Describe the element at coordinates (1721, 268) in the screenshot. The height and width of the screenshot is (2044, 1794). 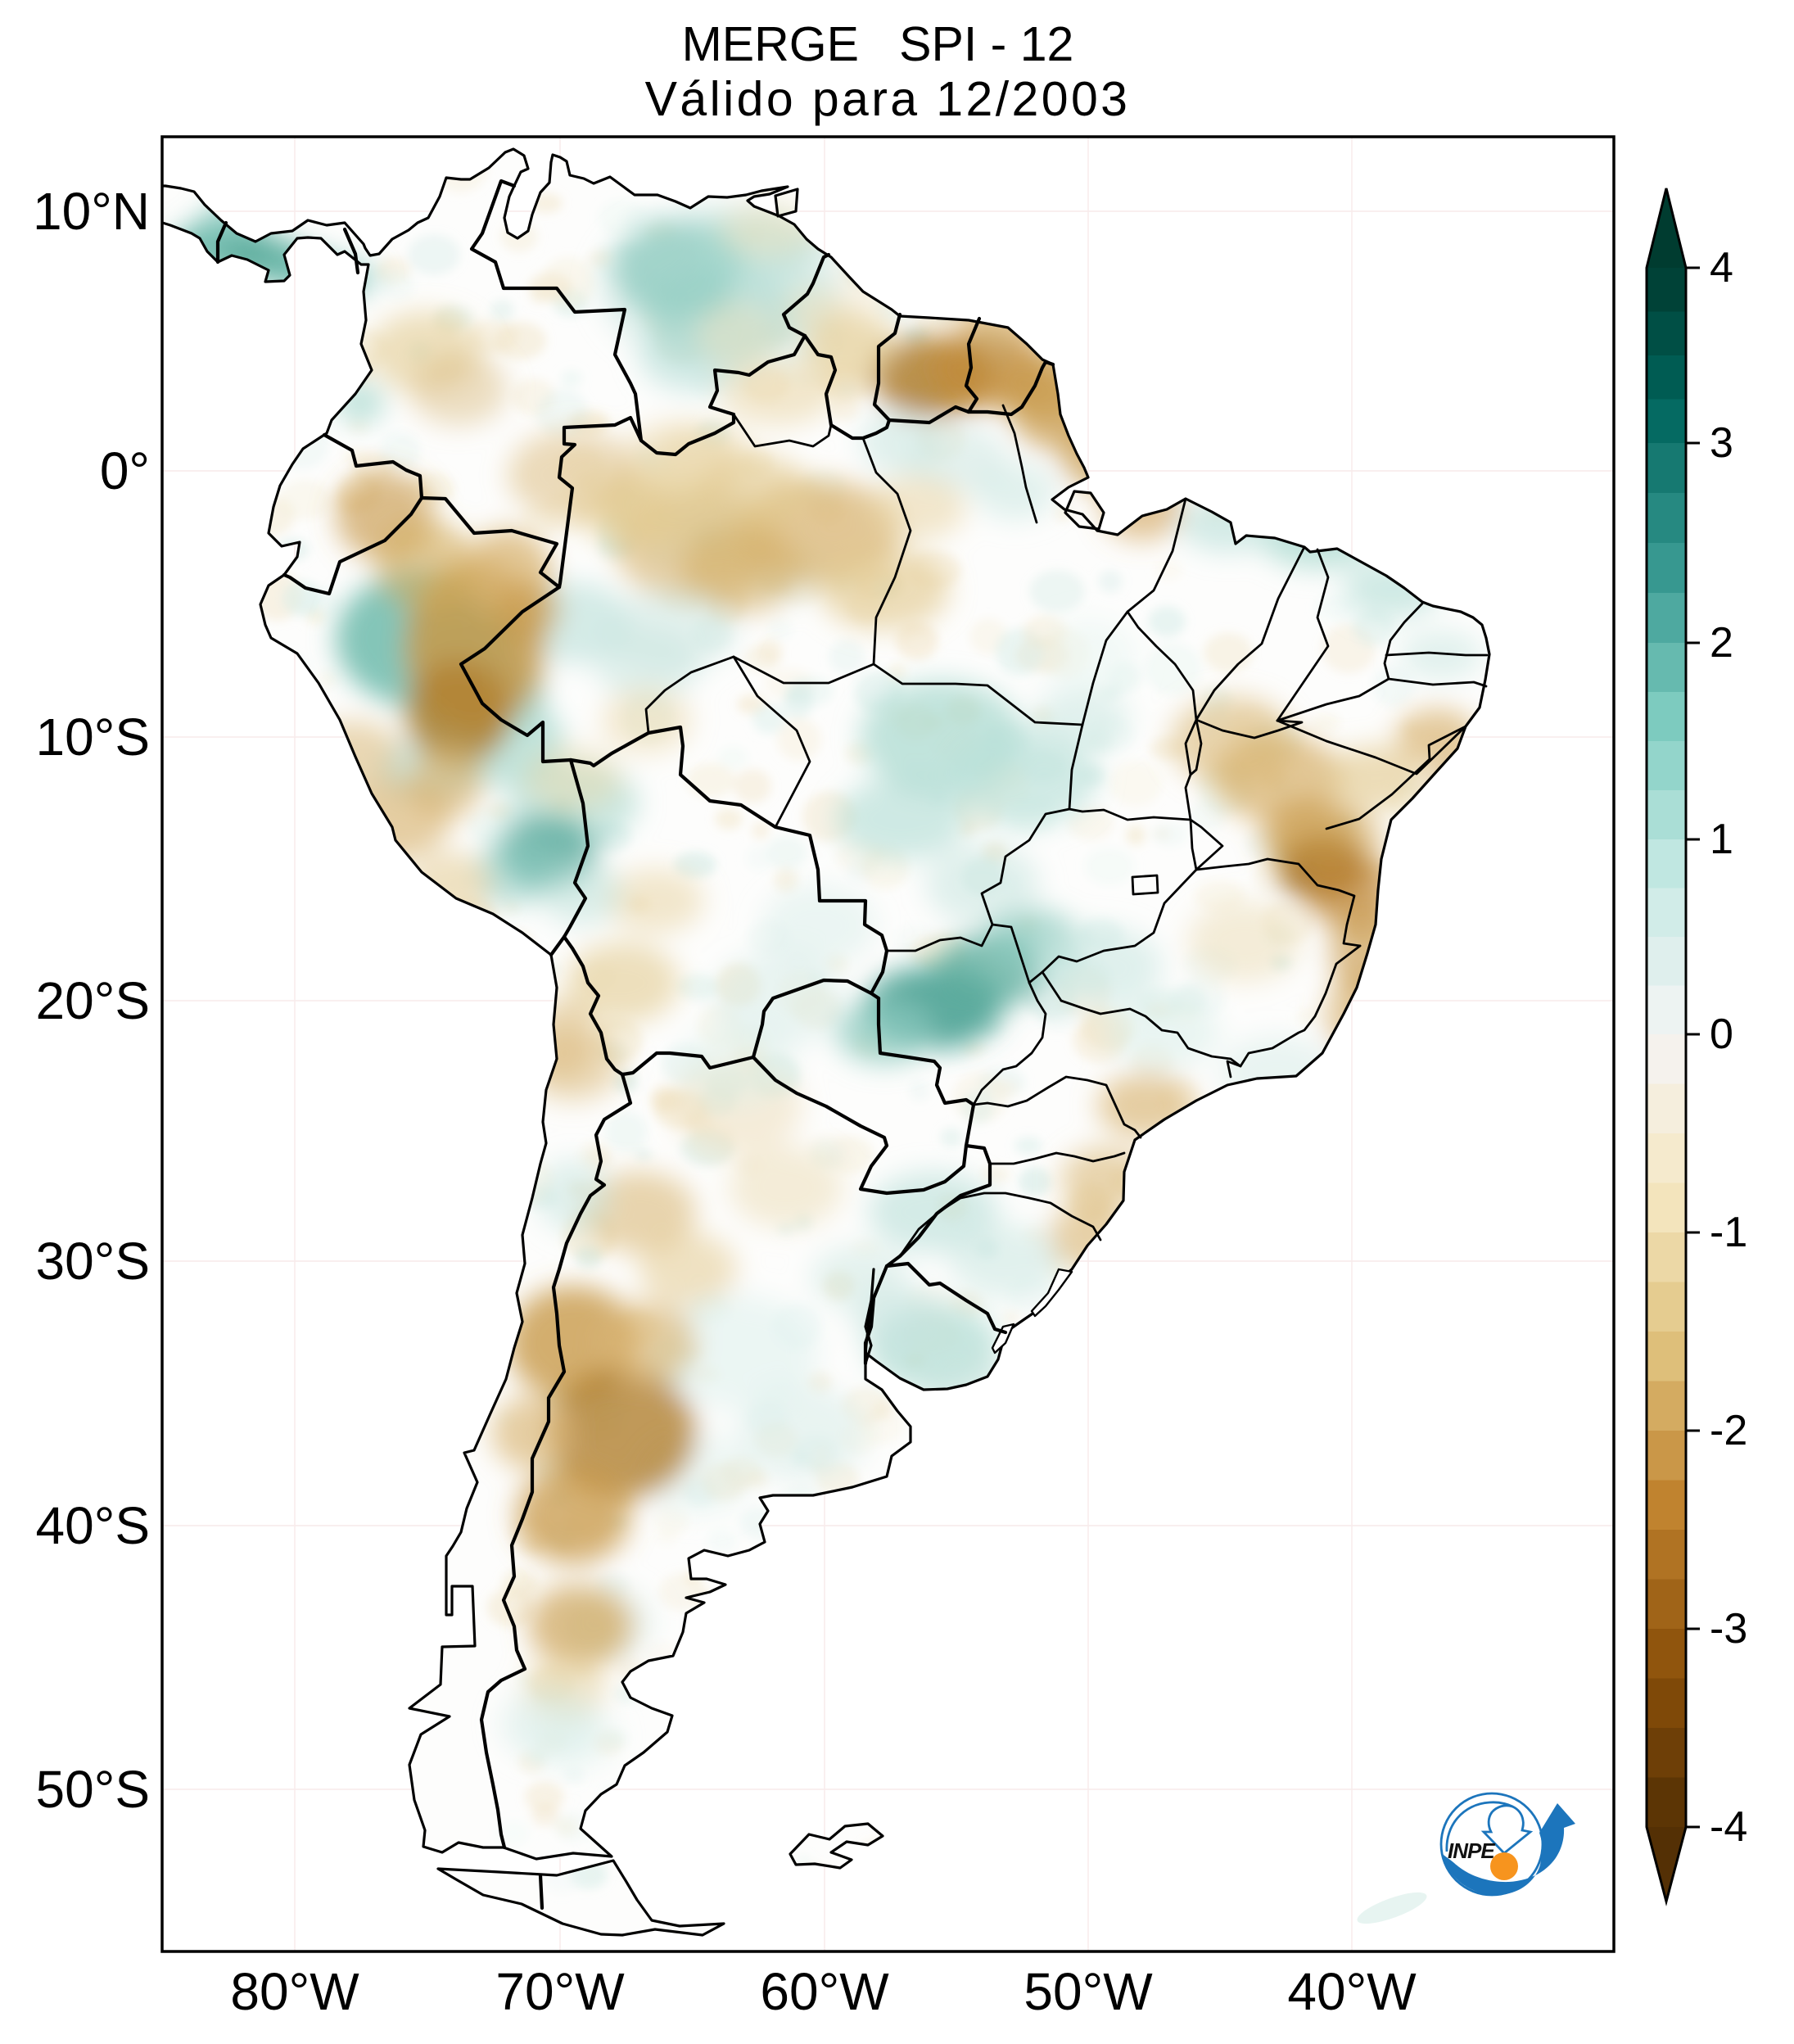
I see `svg-text: 4` at that location.